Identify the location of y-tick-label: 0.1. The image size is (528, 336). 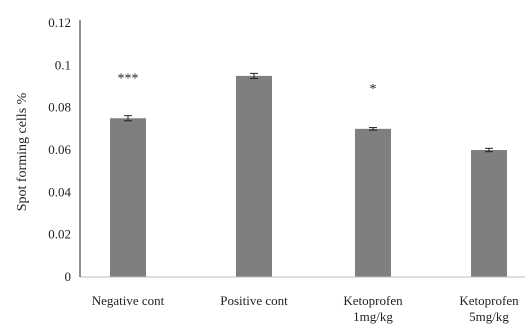
(63, 64).